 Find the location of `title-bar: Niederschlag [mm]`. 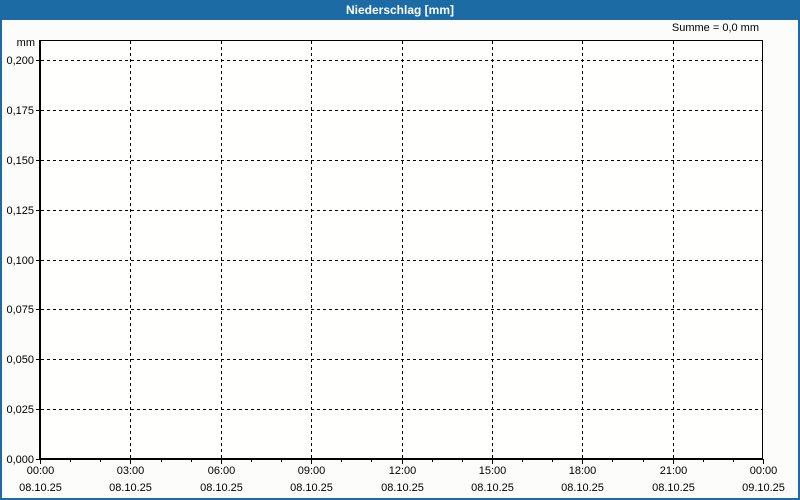

title-bar: Niederschlag [mm] is located at coordinates (400, 10).